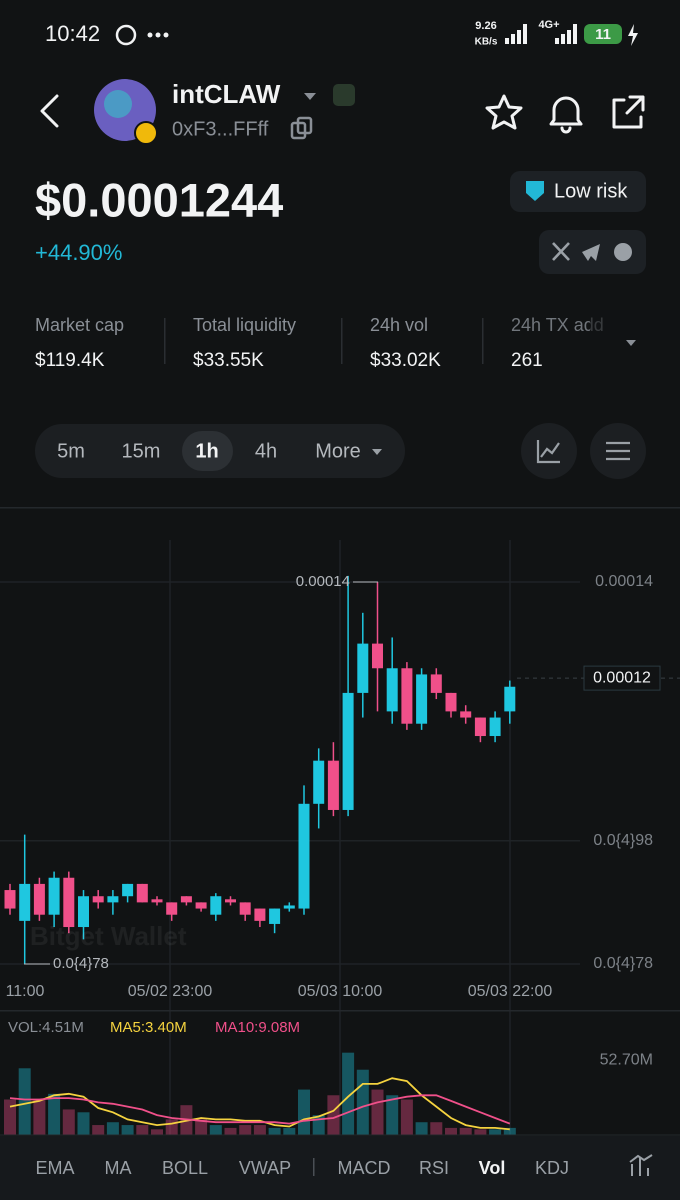 This screenshot has width=680, height=1200. What do you see at coordinates (310, 96) in the screenshot?
I see `dropdown-caret` at bounding box center [310, 96].